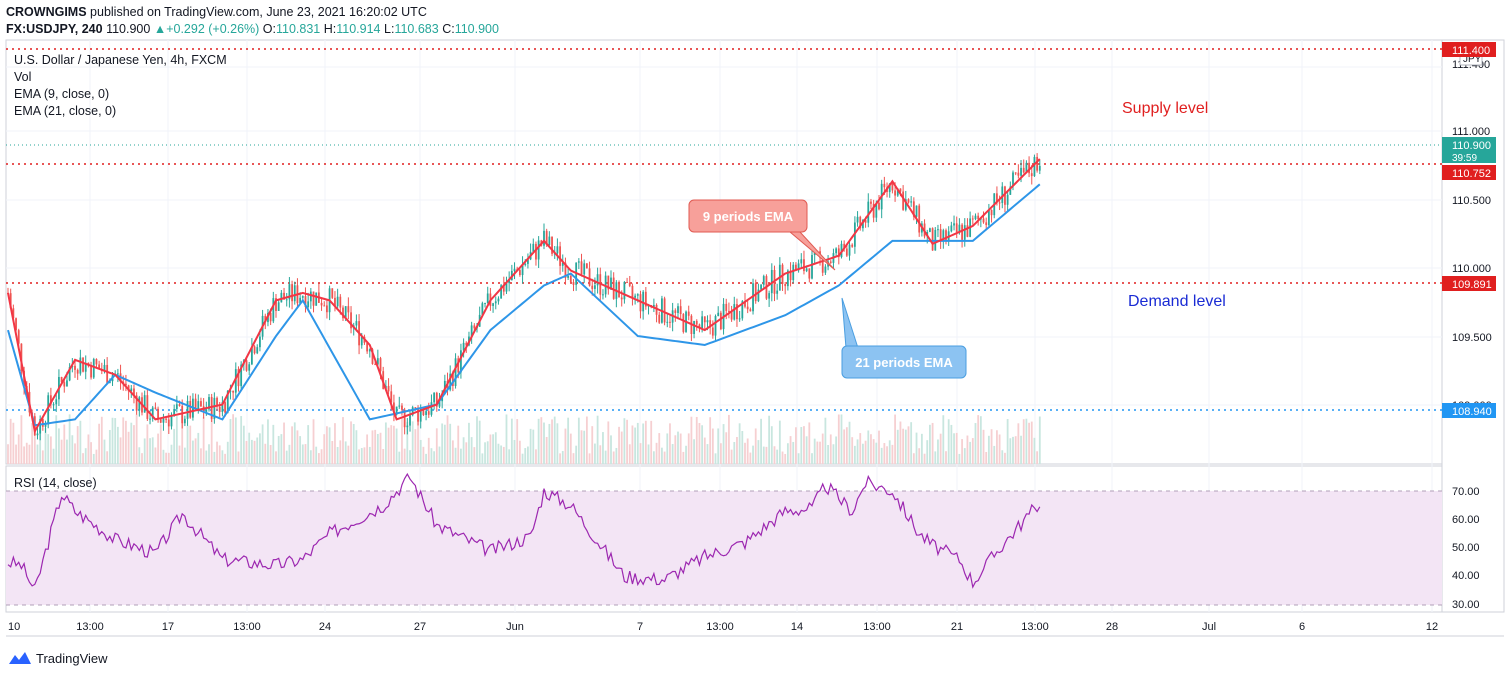  What do you see at coordinates (1471, 174) in the screenshot?
I see `supply-level-tag: 110.752` at bounding box center [1471, 174].